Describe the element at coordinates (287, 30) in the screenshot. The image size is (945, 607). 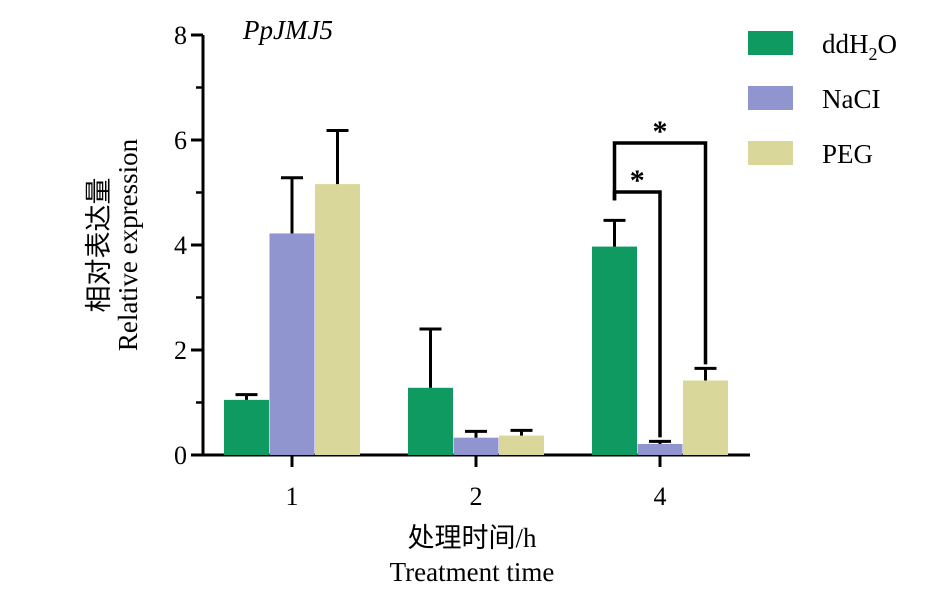
I see `chart-title: PpJMJ5` at that location.